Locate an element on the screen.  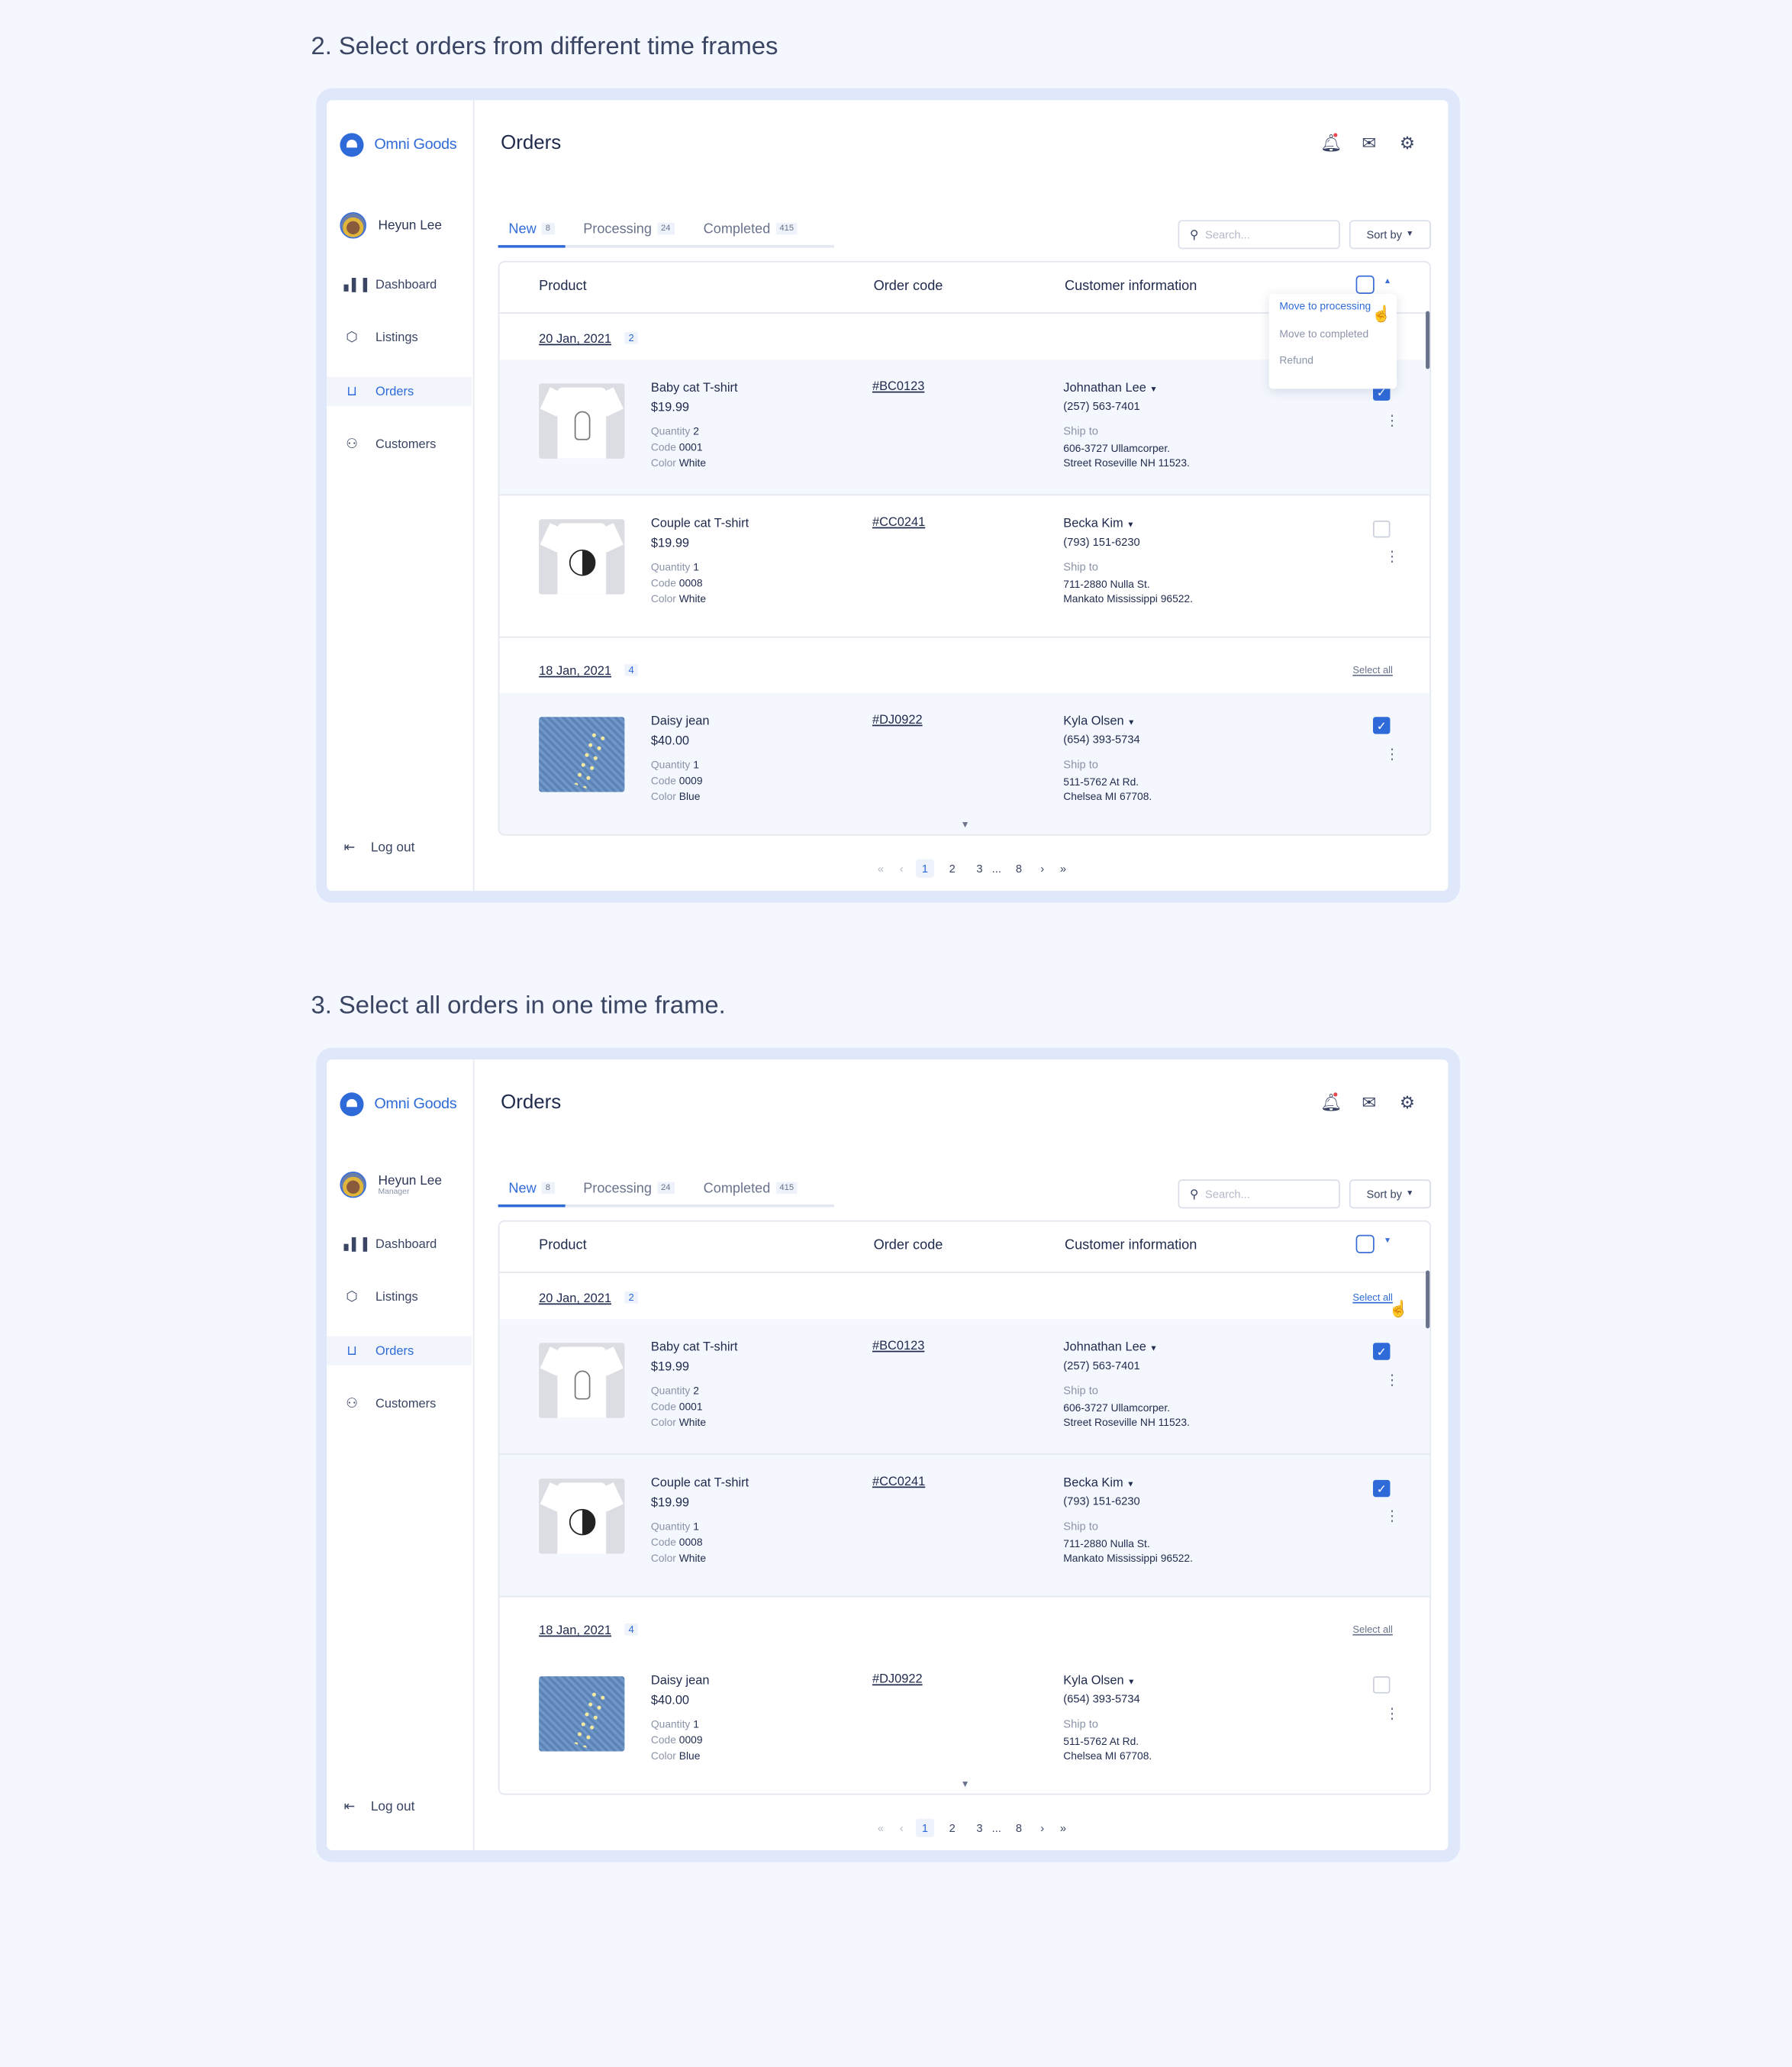
menu-item: Move to completed is located at coordinates (1324, 333).